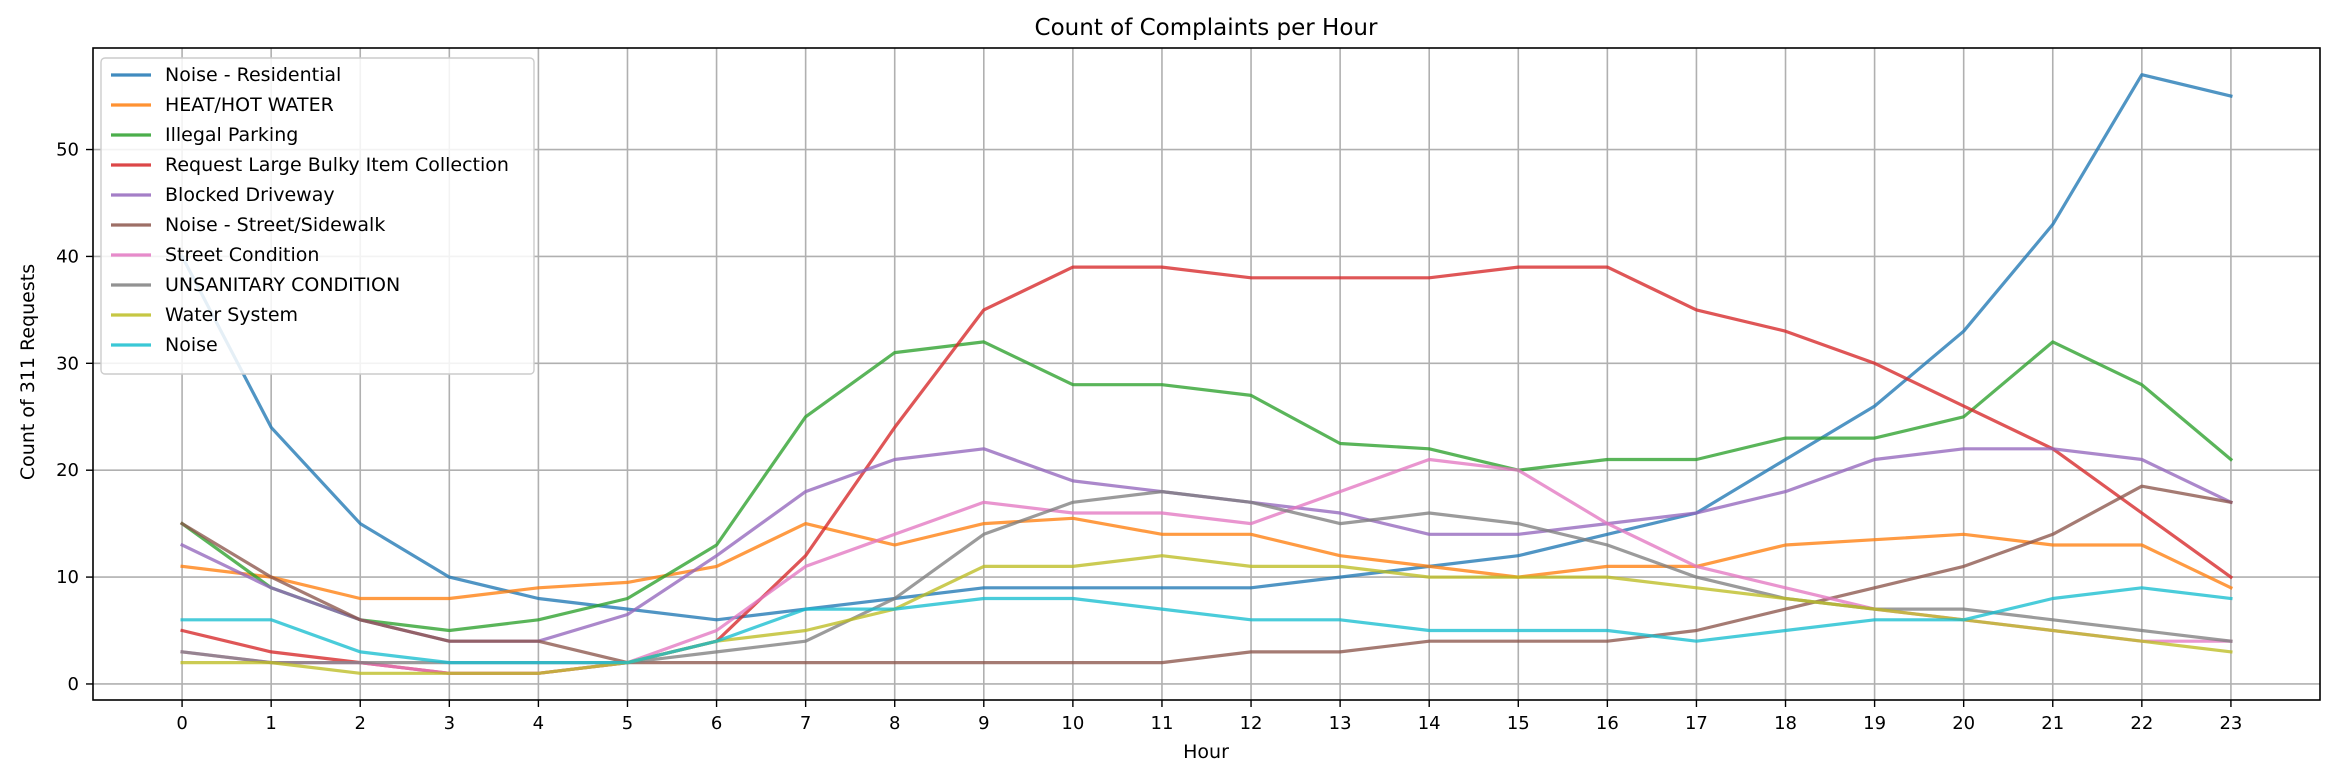  What do you see at coordinates (1072, 723) in the screenshot?
I see `x-tick-label: 10` at bounding box center [1072, 723].